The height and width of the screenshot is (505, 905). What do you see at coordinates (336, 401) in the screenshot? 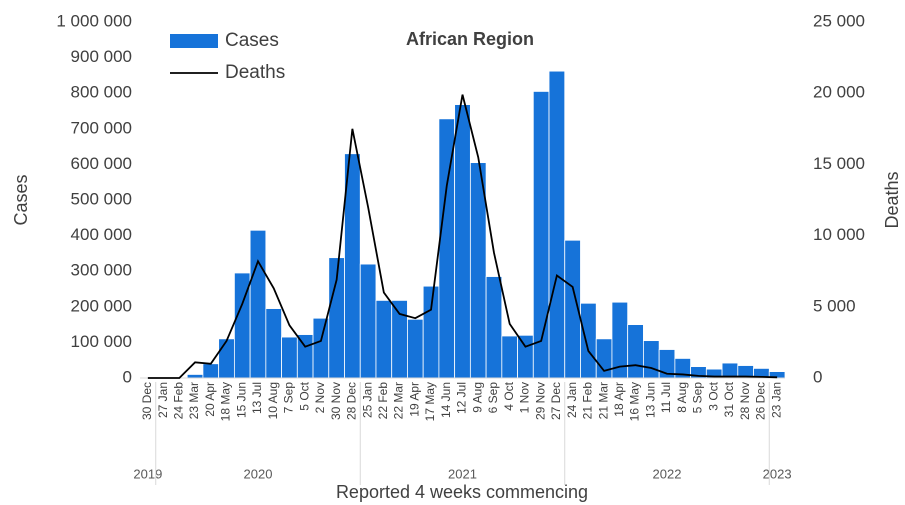
I see `x-tick-label: 30 Nov` at bounding box center [336, 401].